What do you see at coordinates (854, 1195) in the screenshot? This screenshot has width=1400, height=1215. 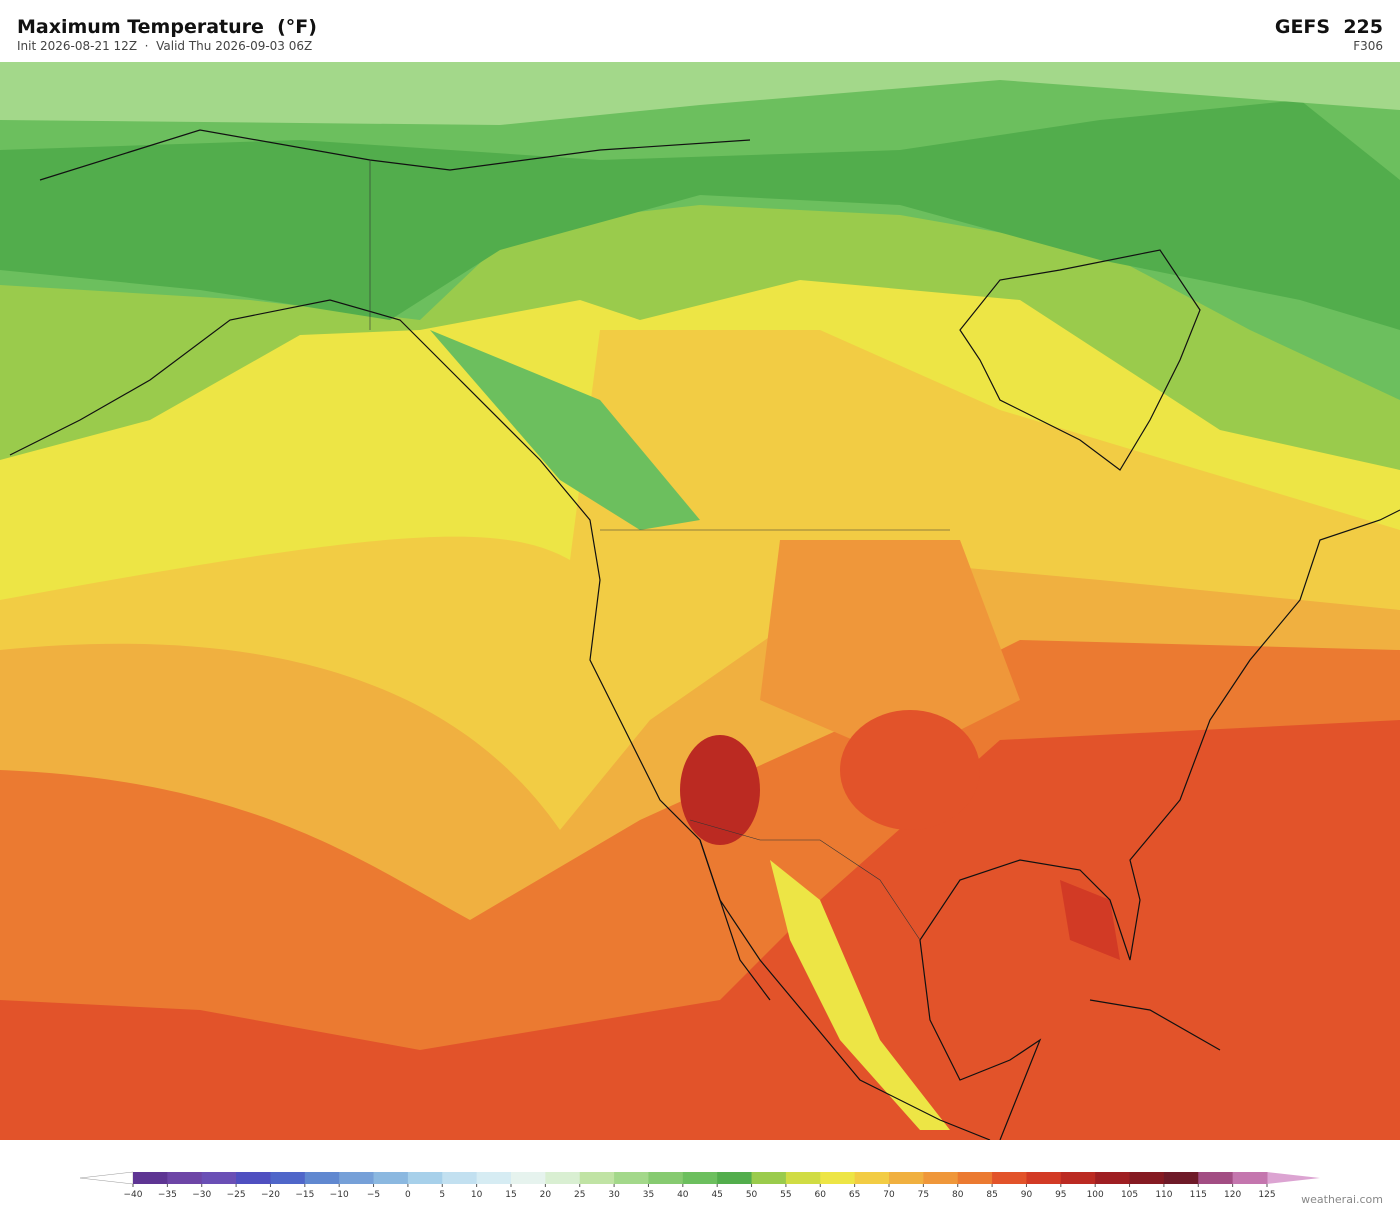 I see `tick-label: 65` at bounding box center [854, 1195].